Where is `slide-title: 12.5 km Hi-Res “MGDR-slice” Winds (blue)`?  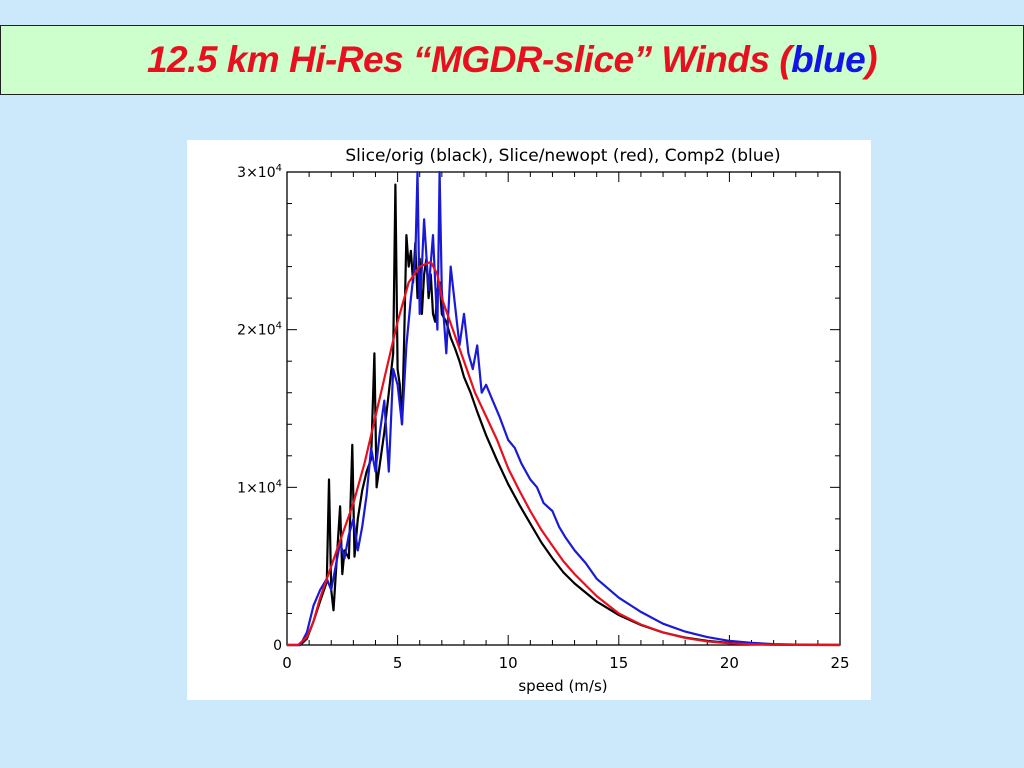
slide-title: 12.5 km Hi-Res “MGDR-slice” Winds (blue) is located at coordinates (512, 60).